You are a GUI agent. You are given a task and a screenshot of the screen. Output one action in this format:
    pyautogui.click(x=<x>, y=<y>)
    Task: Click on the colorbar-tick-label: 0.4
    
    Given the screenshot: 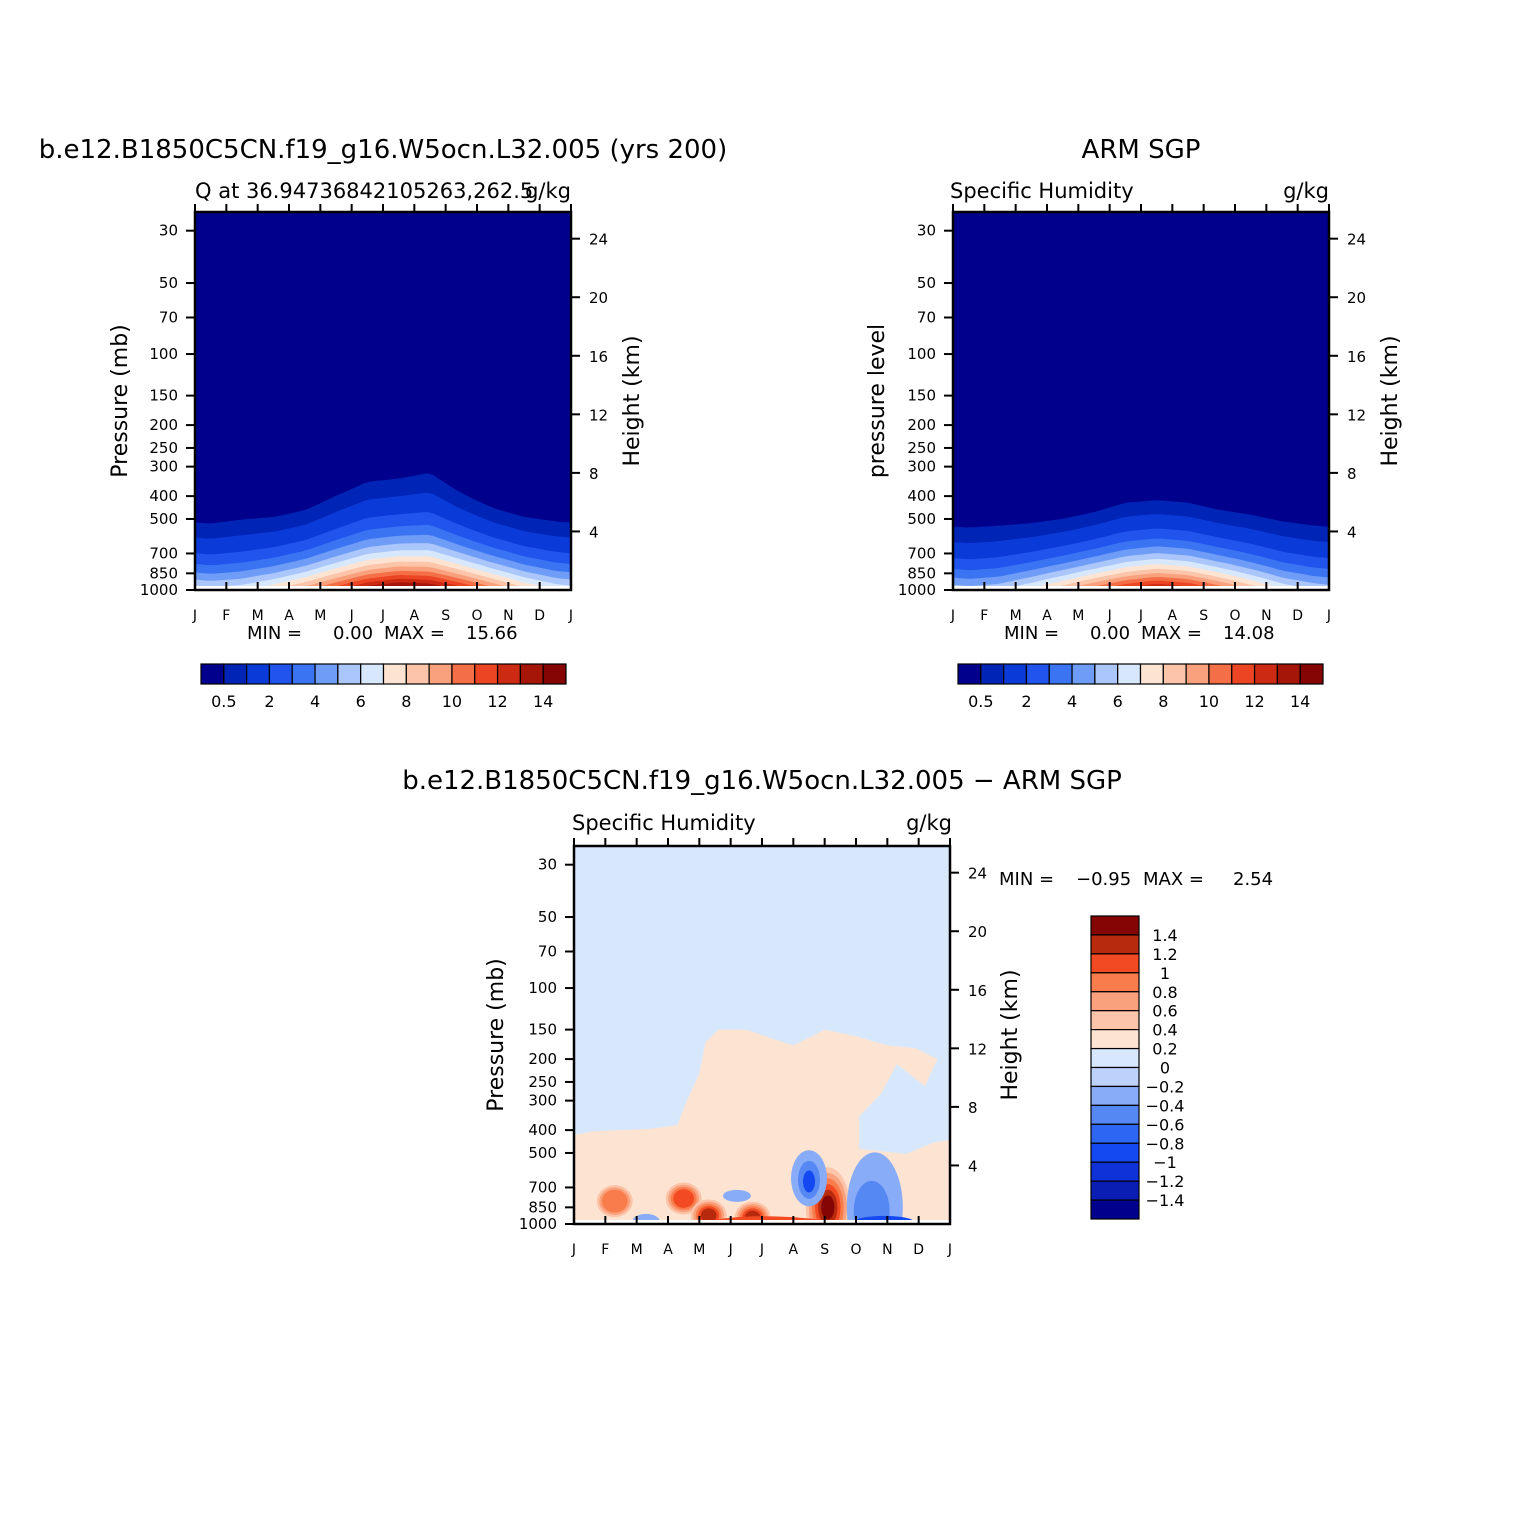 What is the action you would take?
    pyautogui.click(x=1164, y=1030)
    